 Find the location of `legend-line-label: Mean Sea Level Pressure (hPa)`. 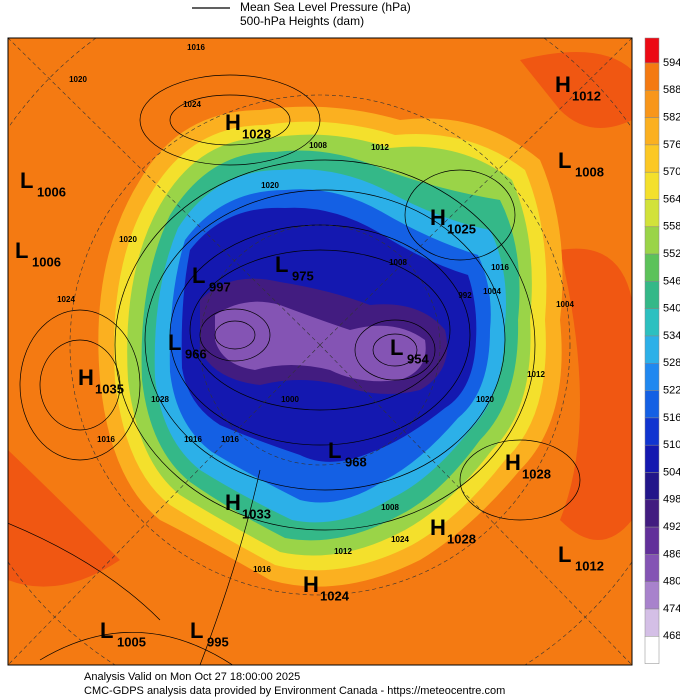

legend-line-label: Mean Sea Level Pressure (hPa) is located at coordinates (325, 7).